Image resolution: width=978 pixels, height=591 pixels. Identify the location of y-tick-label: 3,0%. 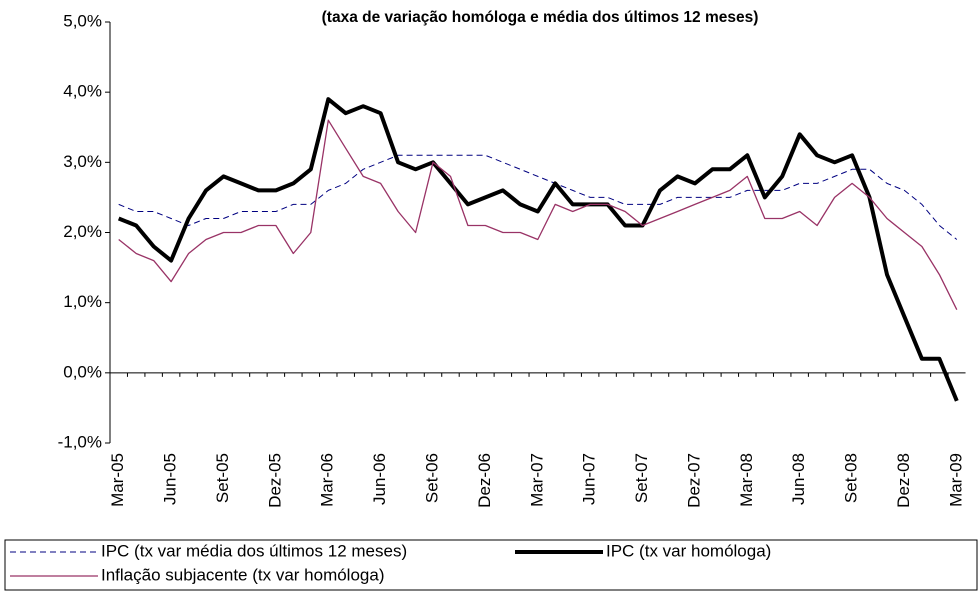
(82, 161).